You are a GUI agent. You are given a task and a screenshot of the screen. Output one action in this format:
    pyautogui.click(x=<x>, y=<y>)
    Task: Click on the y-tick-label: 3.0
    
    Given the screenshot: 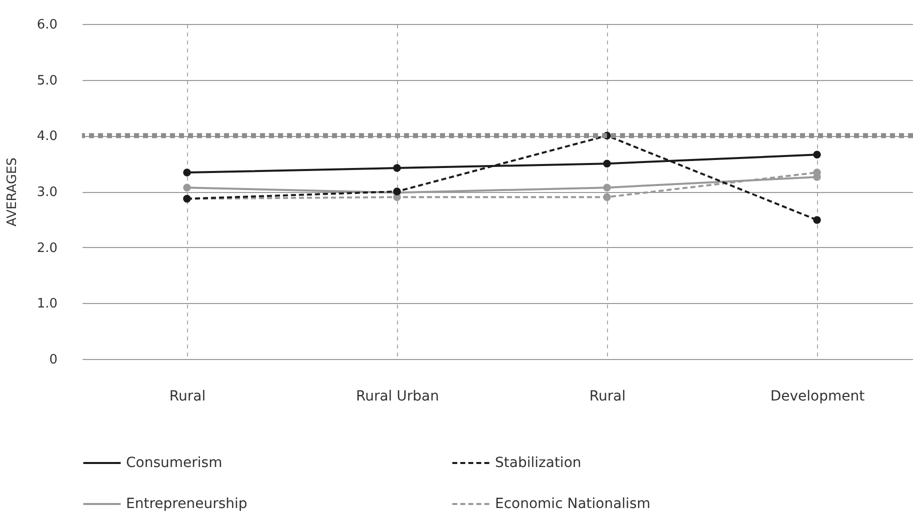 What is the action you would take?
    pyautogui.click(x=47, y=192)
    